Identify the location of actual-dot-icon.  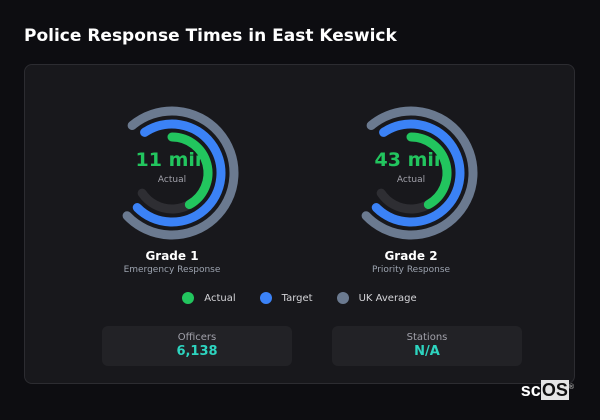
(188, 298).